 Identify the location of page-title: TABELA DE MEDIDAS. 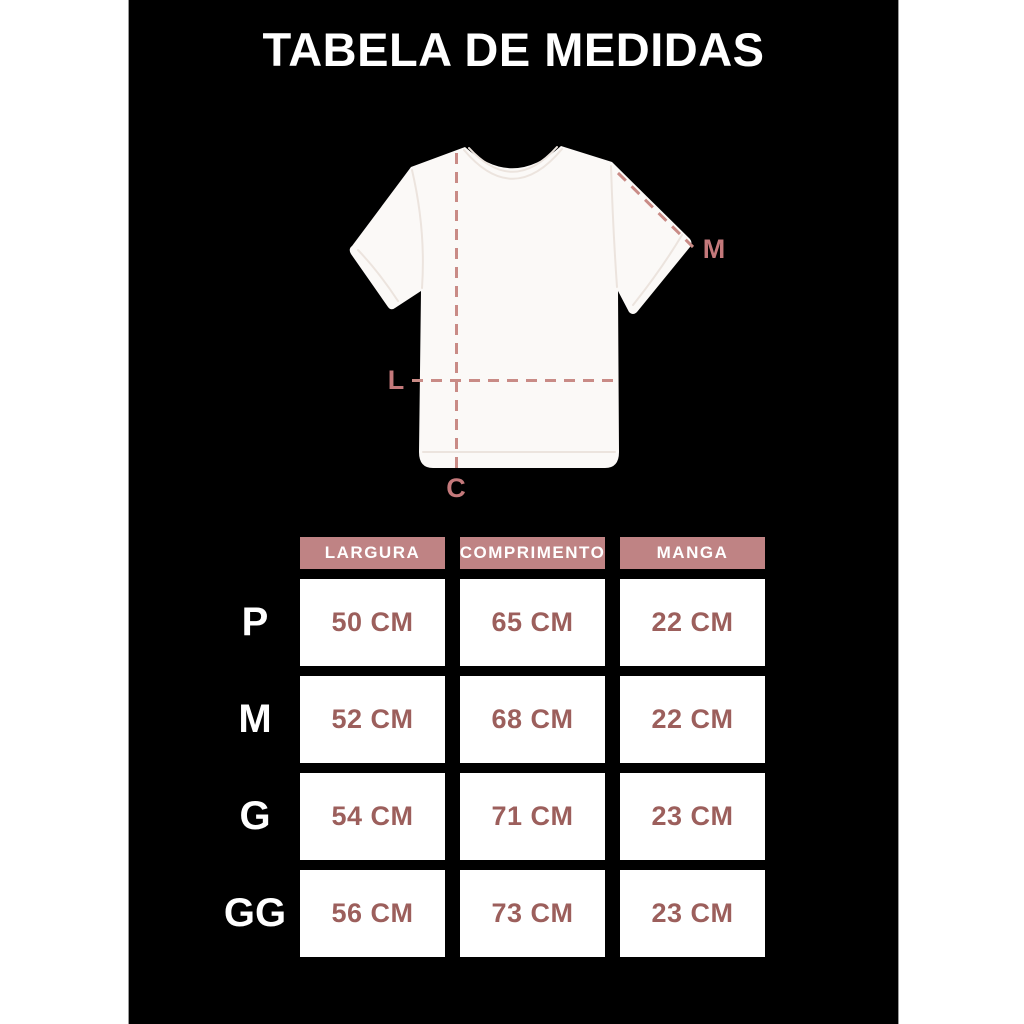
(513, 49).